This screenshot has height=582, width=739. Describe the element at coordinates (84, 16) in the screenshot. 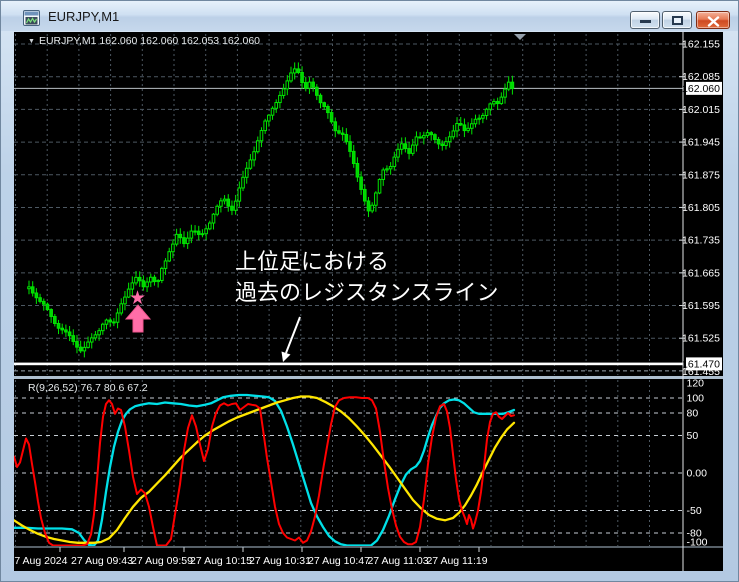

I see `window-title: EURJPY,M1` at that location.